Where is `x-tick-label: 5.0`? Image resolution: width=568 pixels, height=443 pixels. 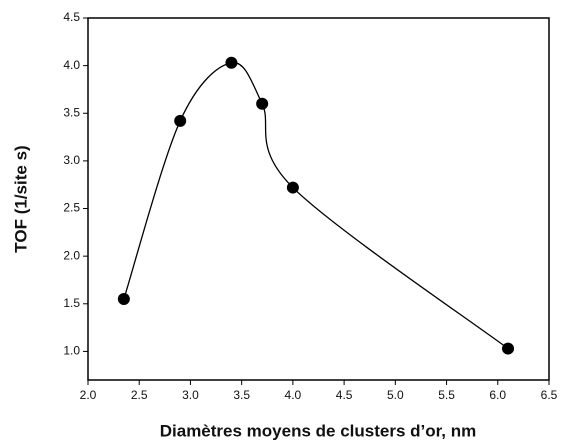 x-tick-label: 5.0 is located at coordinates (395, 395).